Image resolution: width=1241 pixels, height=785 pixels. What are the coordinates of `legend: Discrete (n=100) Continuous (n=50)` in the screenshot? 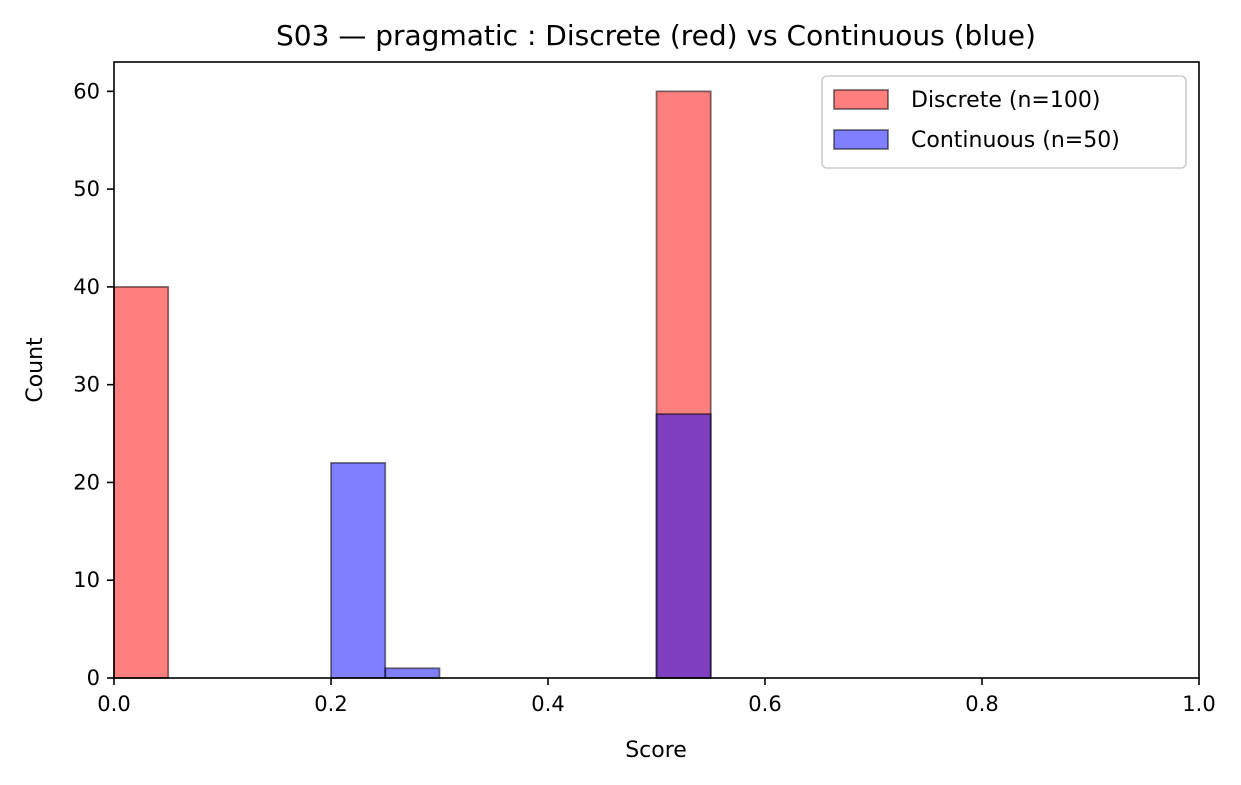 It's located at (1004, 122).